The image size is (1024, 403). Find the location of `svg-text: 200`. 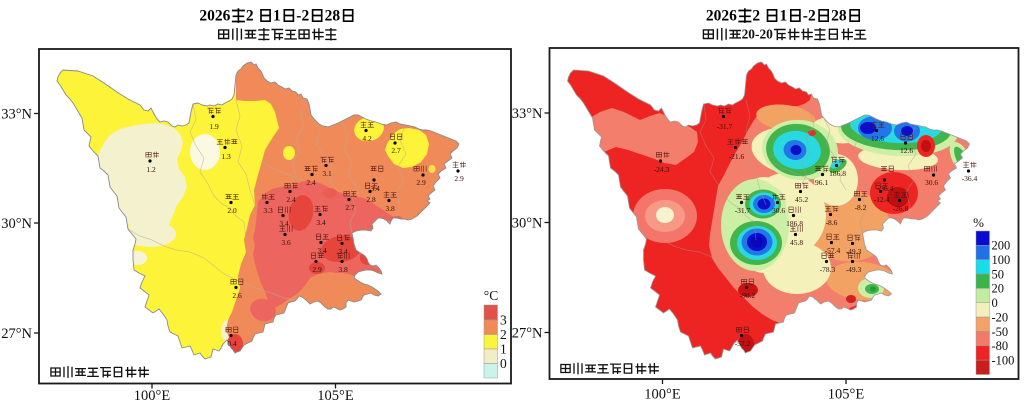

svg-text: 200 is located at coordinates (1001, 246).